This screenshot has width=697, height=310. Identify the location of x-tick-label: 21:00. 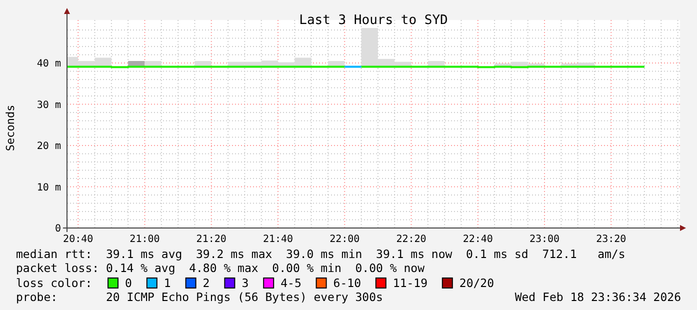
(145, 239).